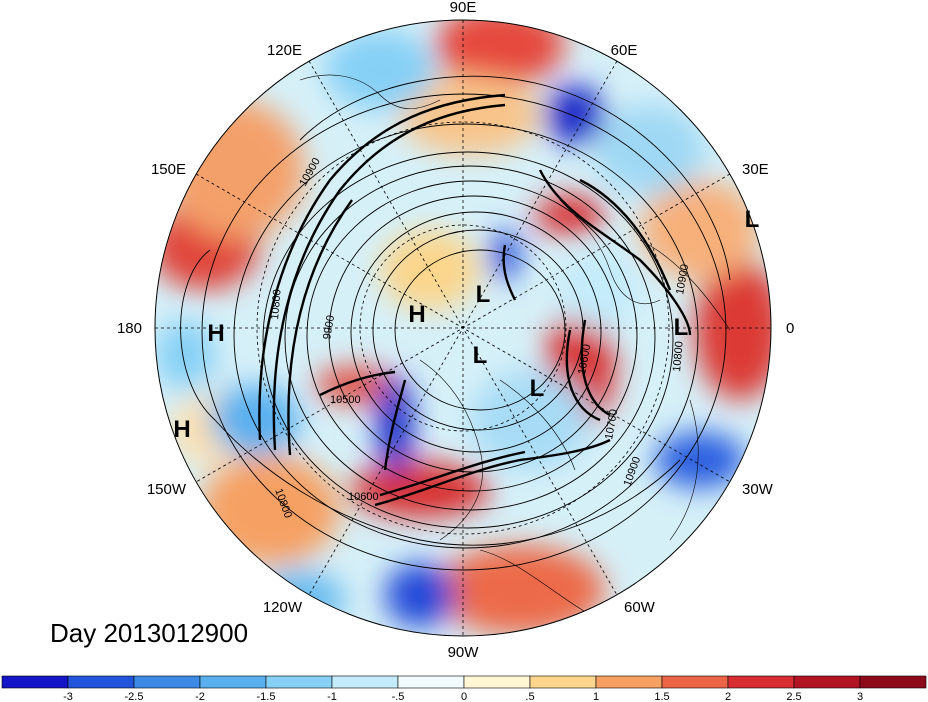 This screenshot has height=702, width=928. What do you see at coordinates (68, 696) in the screenshot?
I see `colorbar-tick-label: -3` at bounding box center [68, 696].